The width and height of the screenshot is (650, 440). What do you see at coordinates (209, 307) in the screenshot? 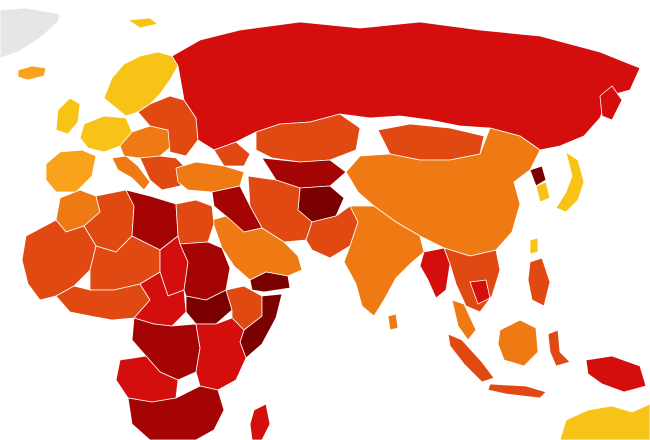
I see `region-south-sudan` at bounding box center [209, 307].